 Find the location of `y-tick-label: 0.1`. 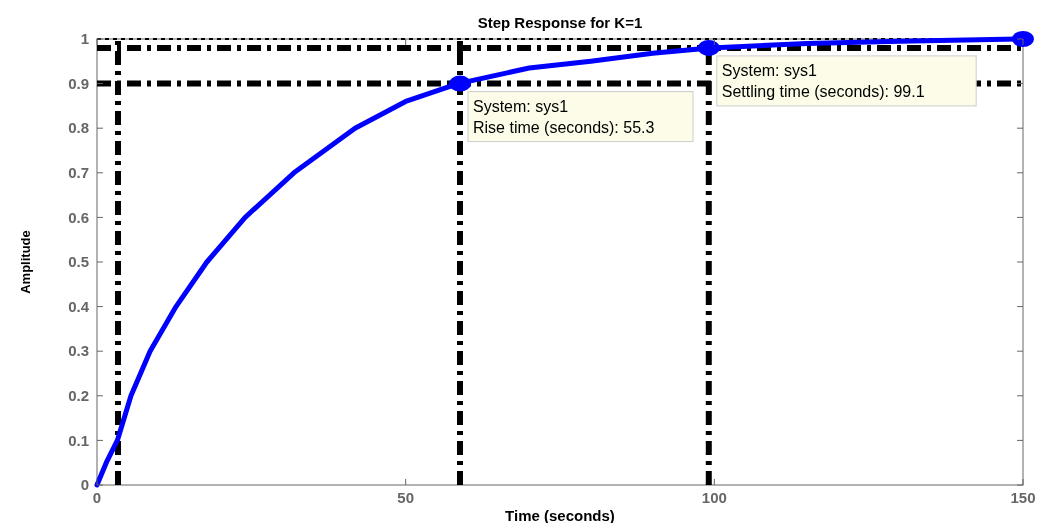

y-tick-label: 0.1 is located at coordinates (78, 440).